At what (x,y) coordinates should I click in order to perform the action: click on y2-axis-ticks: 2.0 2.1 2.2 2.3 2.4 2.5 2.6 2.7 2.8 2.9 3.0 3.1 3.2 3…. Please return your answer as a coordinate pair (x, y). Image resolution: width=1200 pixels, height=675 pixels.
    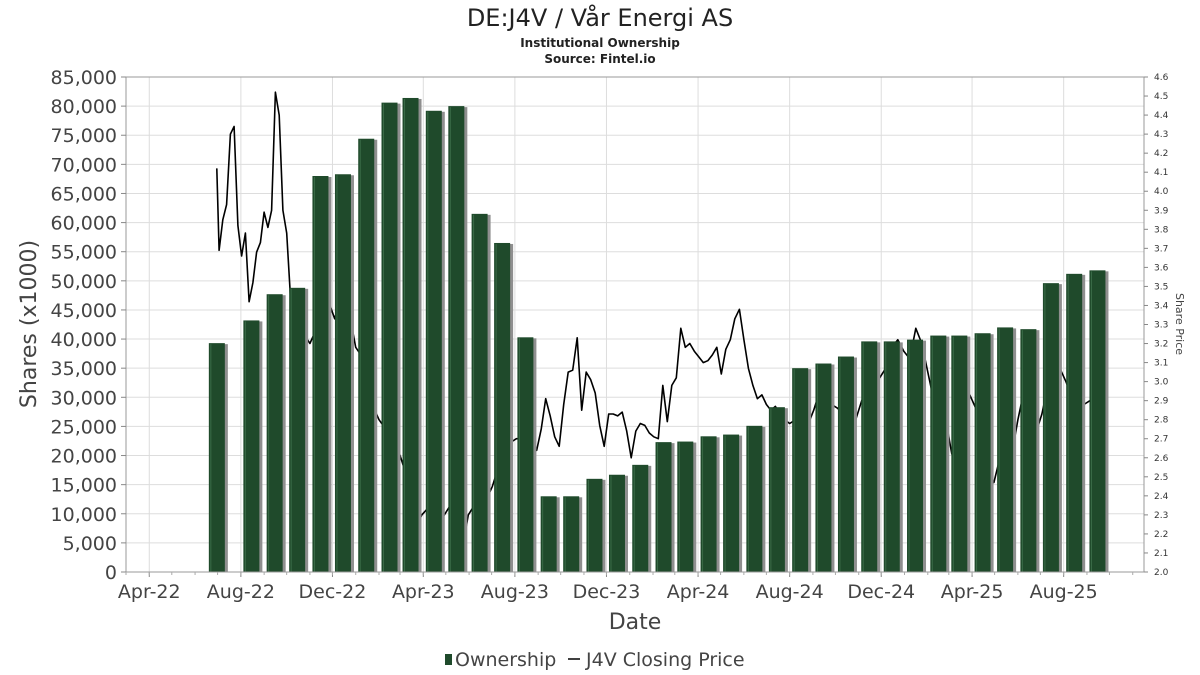
    Looking at the image, I should click on (1156, 325).